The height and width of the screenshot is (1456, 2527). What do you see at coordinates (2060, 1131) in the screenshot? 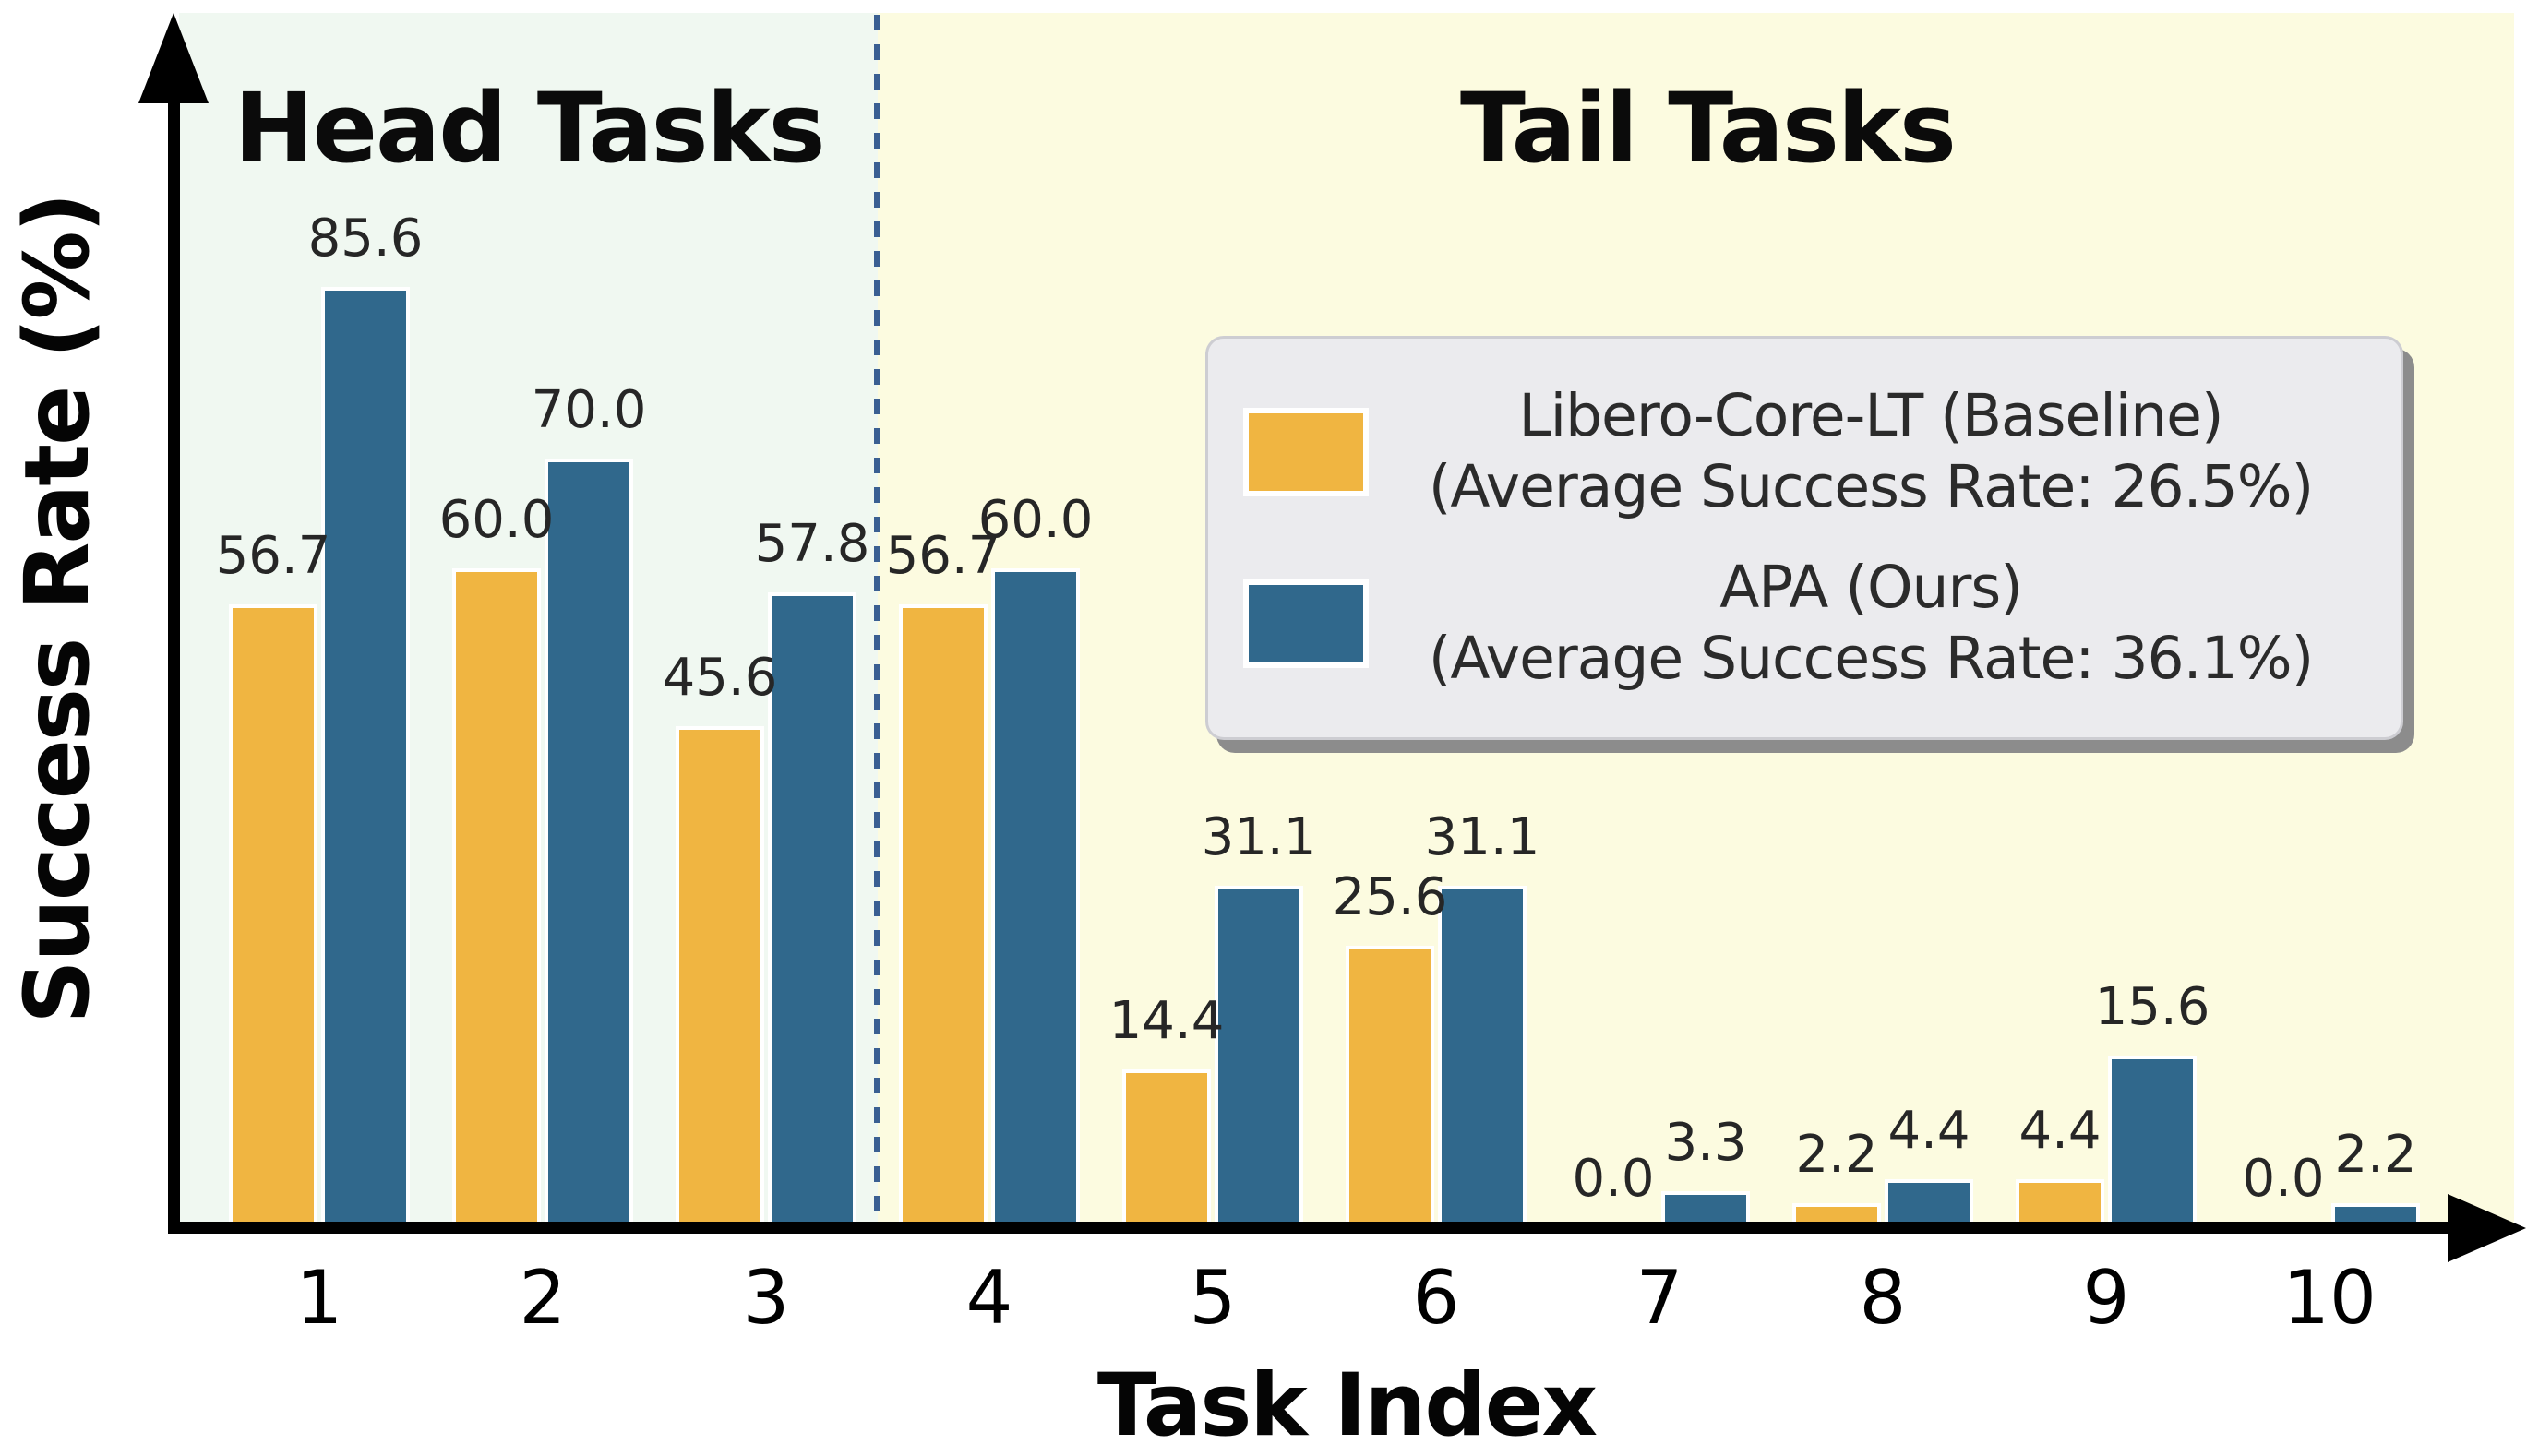
I see `value-label-baseline-task-9: 4.4` at bounding box center [2060, 1131].